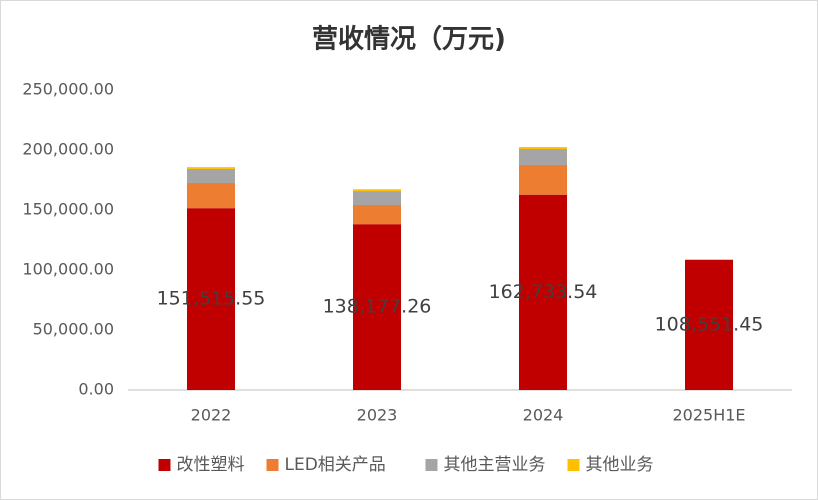 The height and width of the screenshot is (500, 818). What do you see at coordinates (211, 465) in the screenshot?
I see `legend-label: 改性塑料` at bounding box center [211, 465].